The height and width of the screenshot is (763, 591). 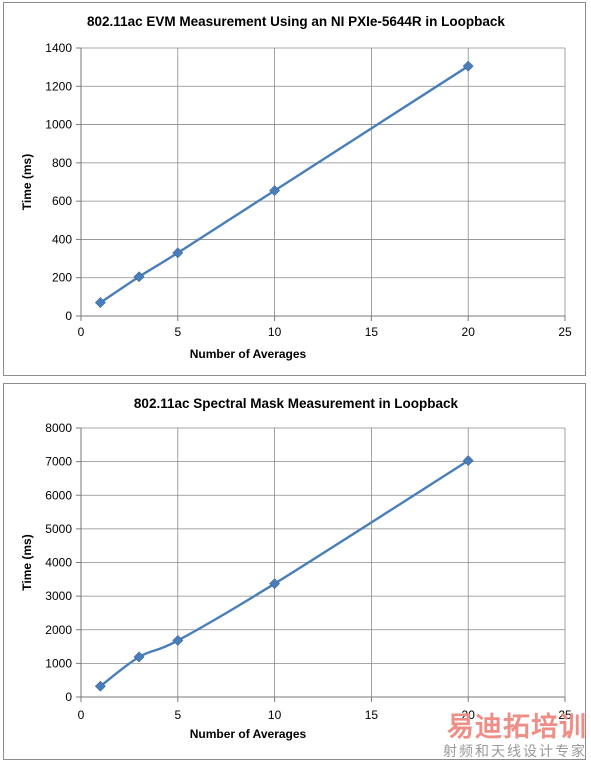 What do you see at coordinates (58, 596) in the screenshot?
I see `y-tick-label: 3000` at bounding box center [58, 596].